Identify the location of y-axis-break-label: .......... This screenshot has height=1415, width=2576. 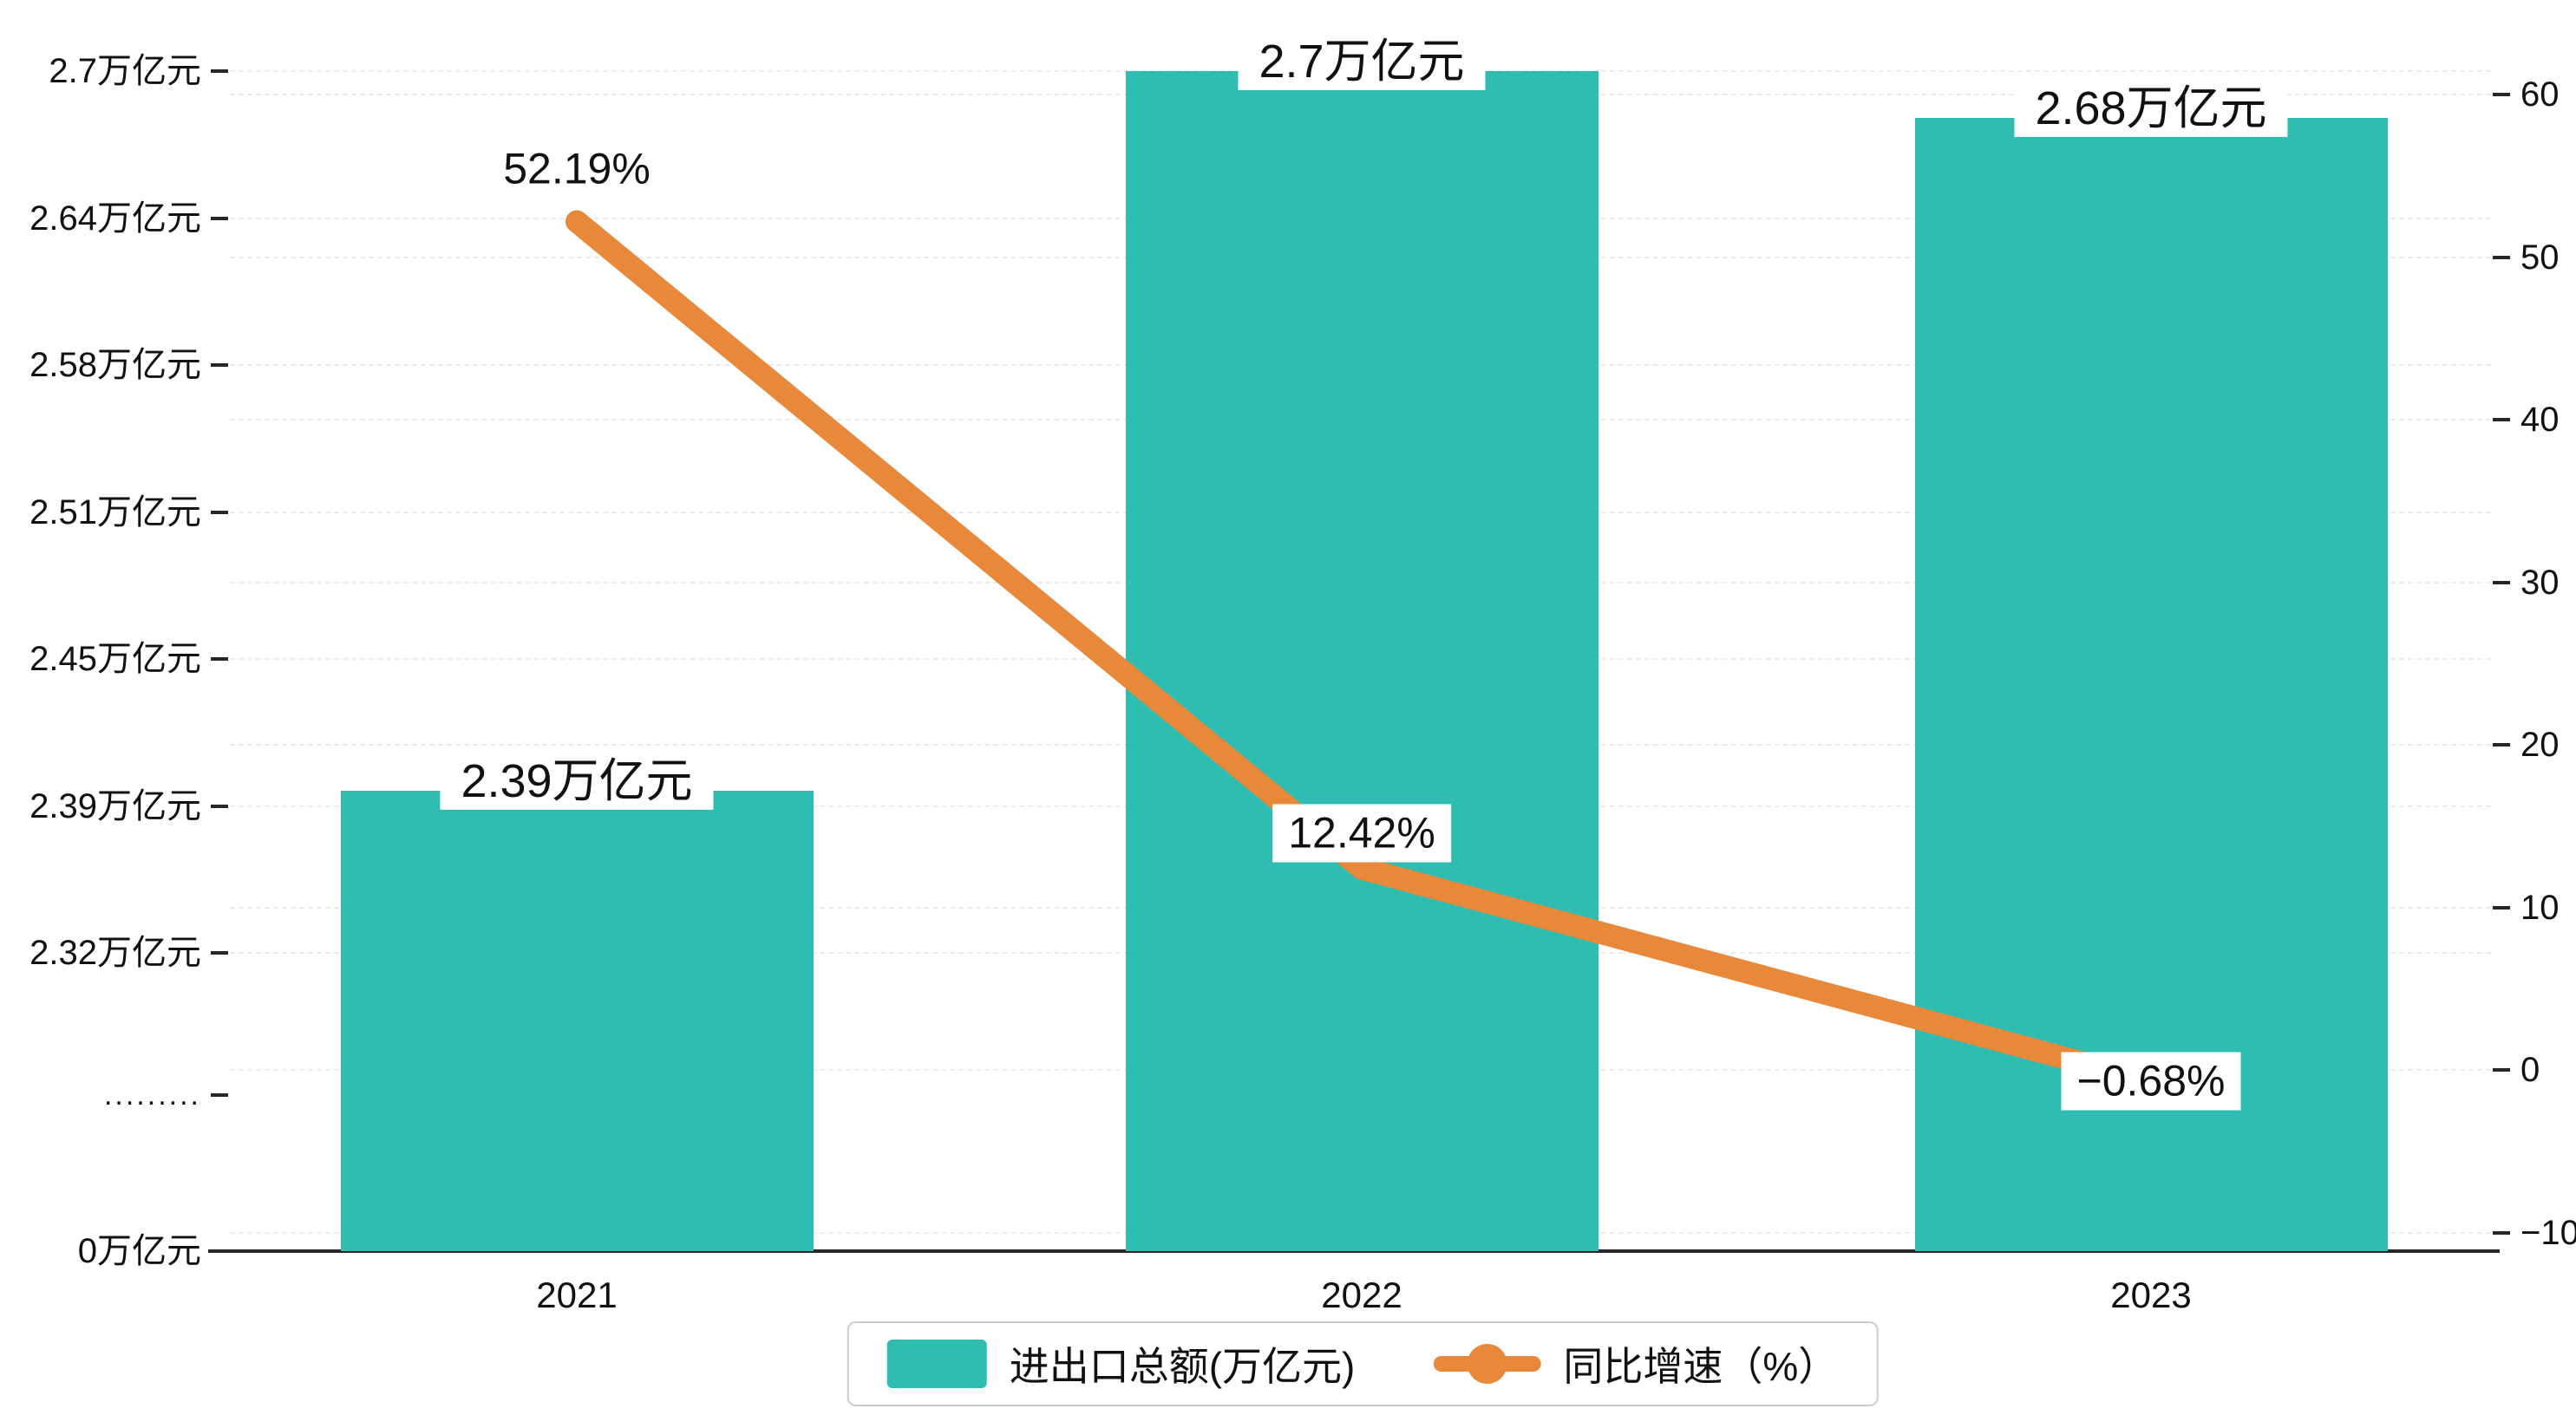
(152, 1095).